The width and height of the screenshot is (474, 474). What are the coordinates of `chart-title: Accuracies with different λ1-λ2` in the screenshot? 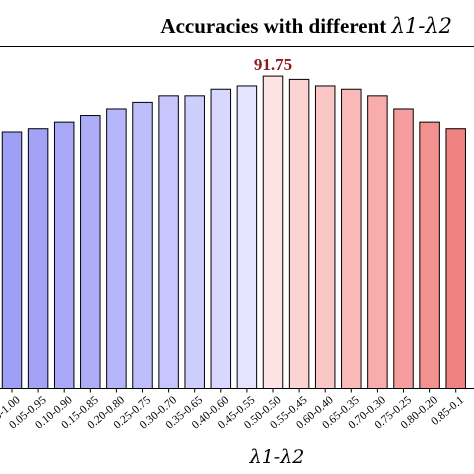 It's located at (306, 26).